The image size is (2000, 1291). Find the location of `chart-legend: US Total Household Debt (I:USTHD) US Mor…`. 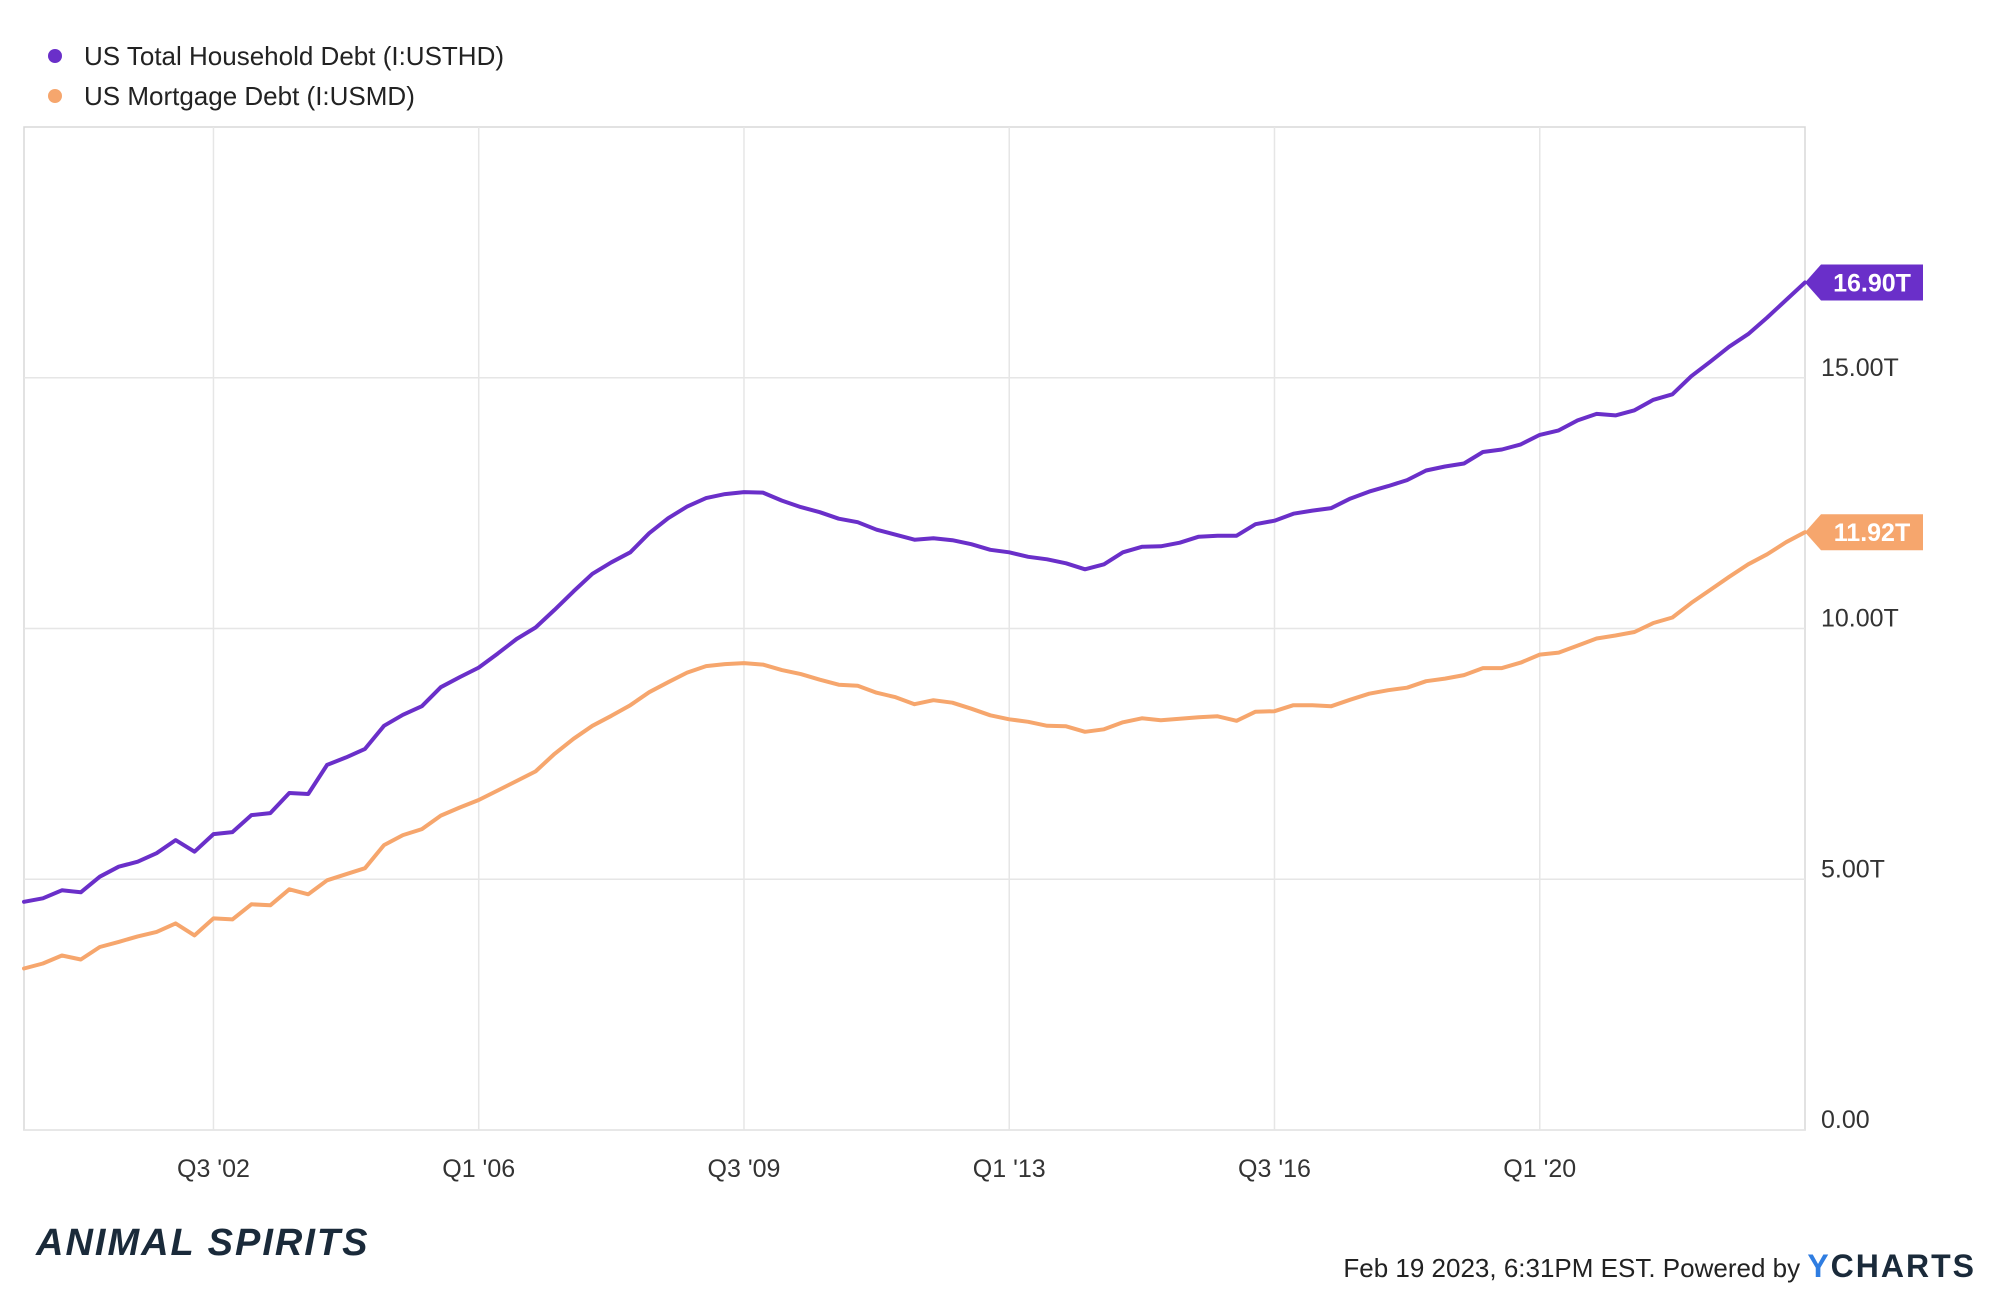

chart-legend: US Total Household Debt (I:USTHD) US Mor… is located at coordinates (276, 76).